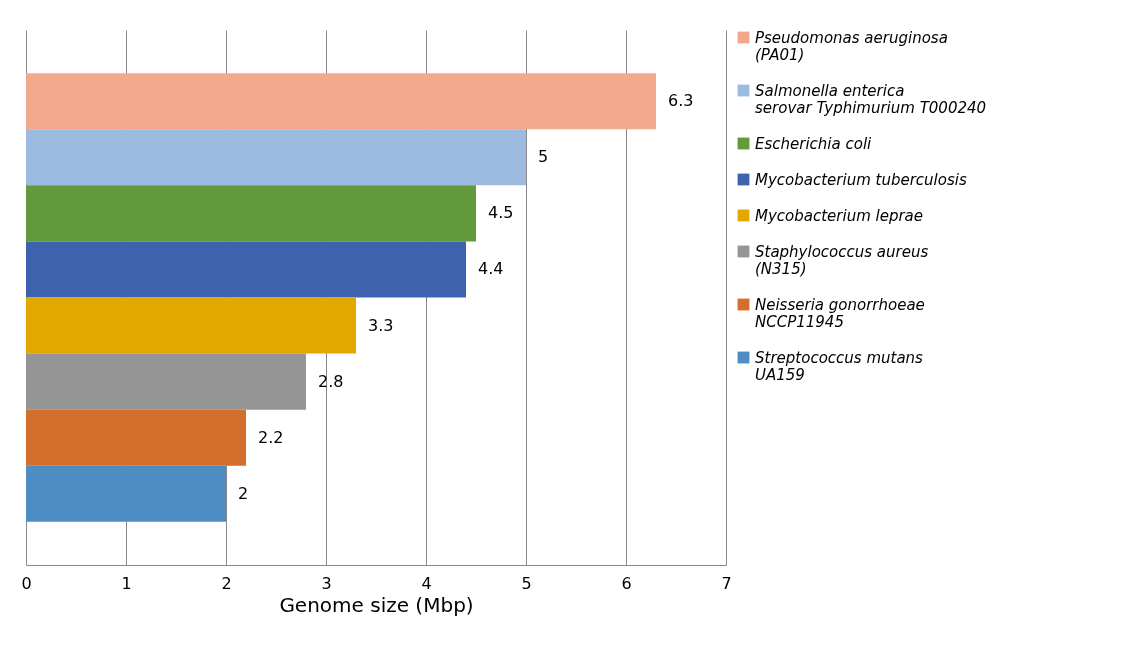 The width and height of the screenshot is (1121, 670). Describe the element at coordinates (271, 437) in the screenshot. I see `data-label: 2.2` at that location.